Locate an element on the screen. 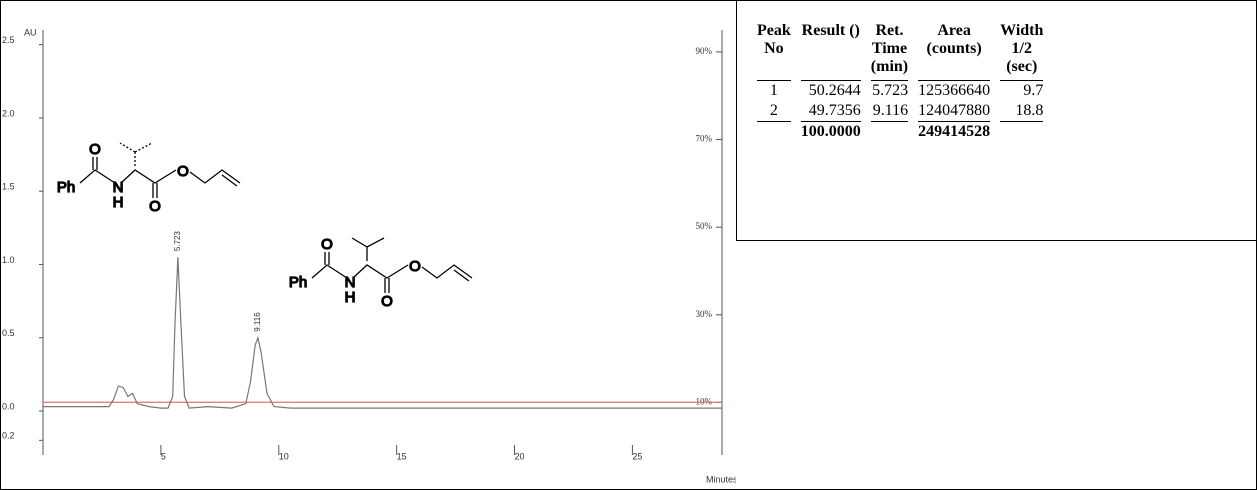 The image size is (1257, 490). header-cell: Result () is located at coordinates (830, 51).